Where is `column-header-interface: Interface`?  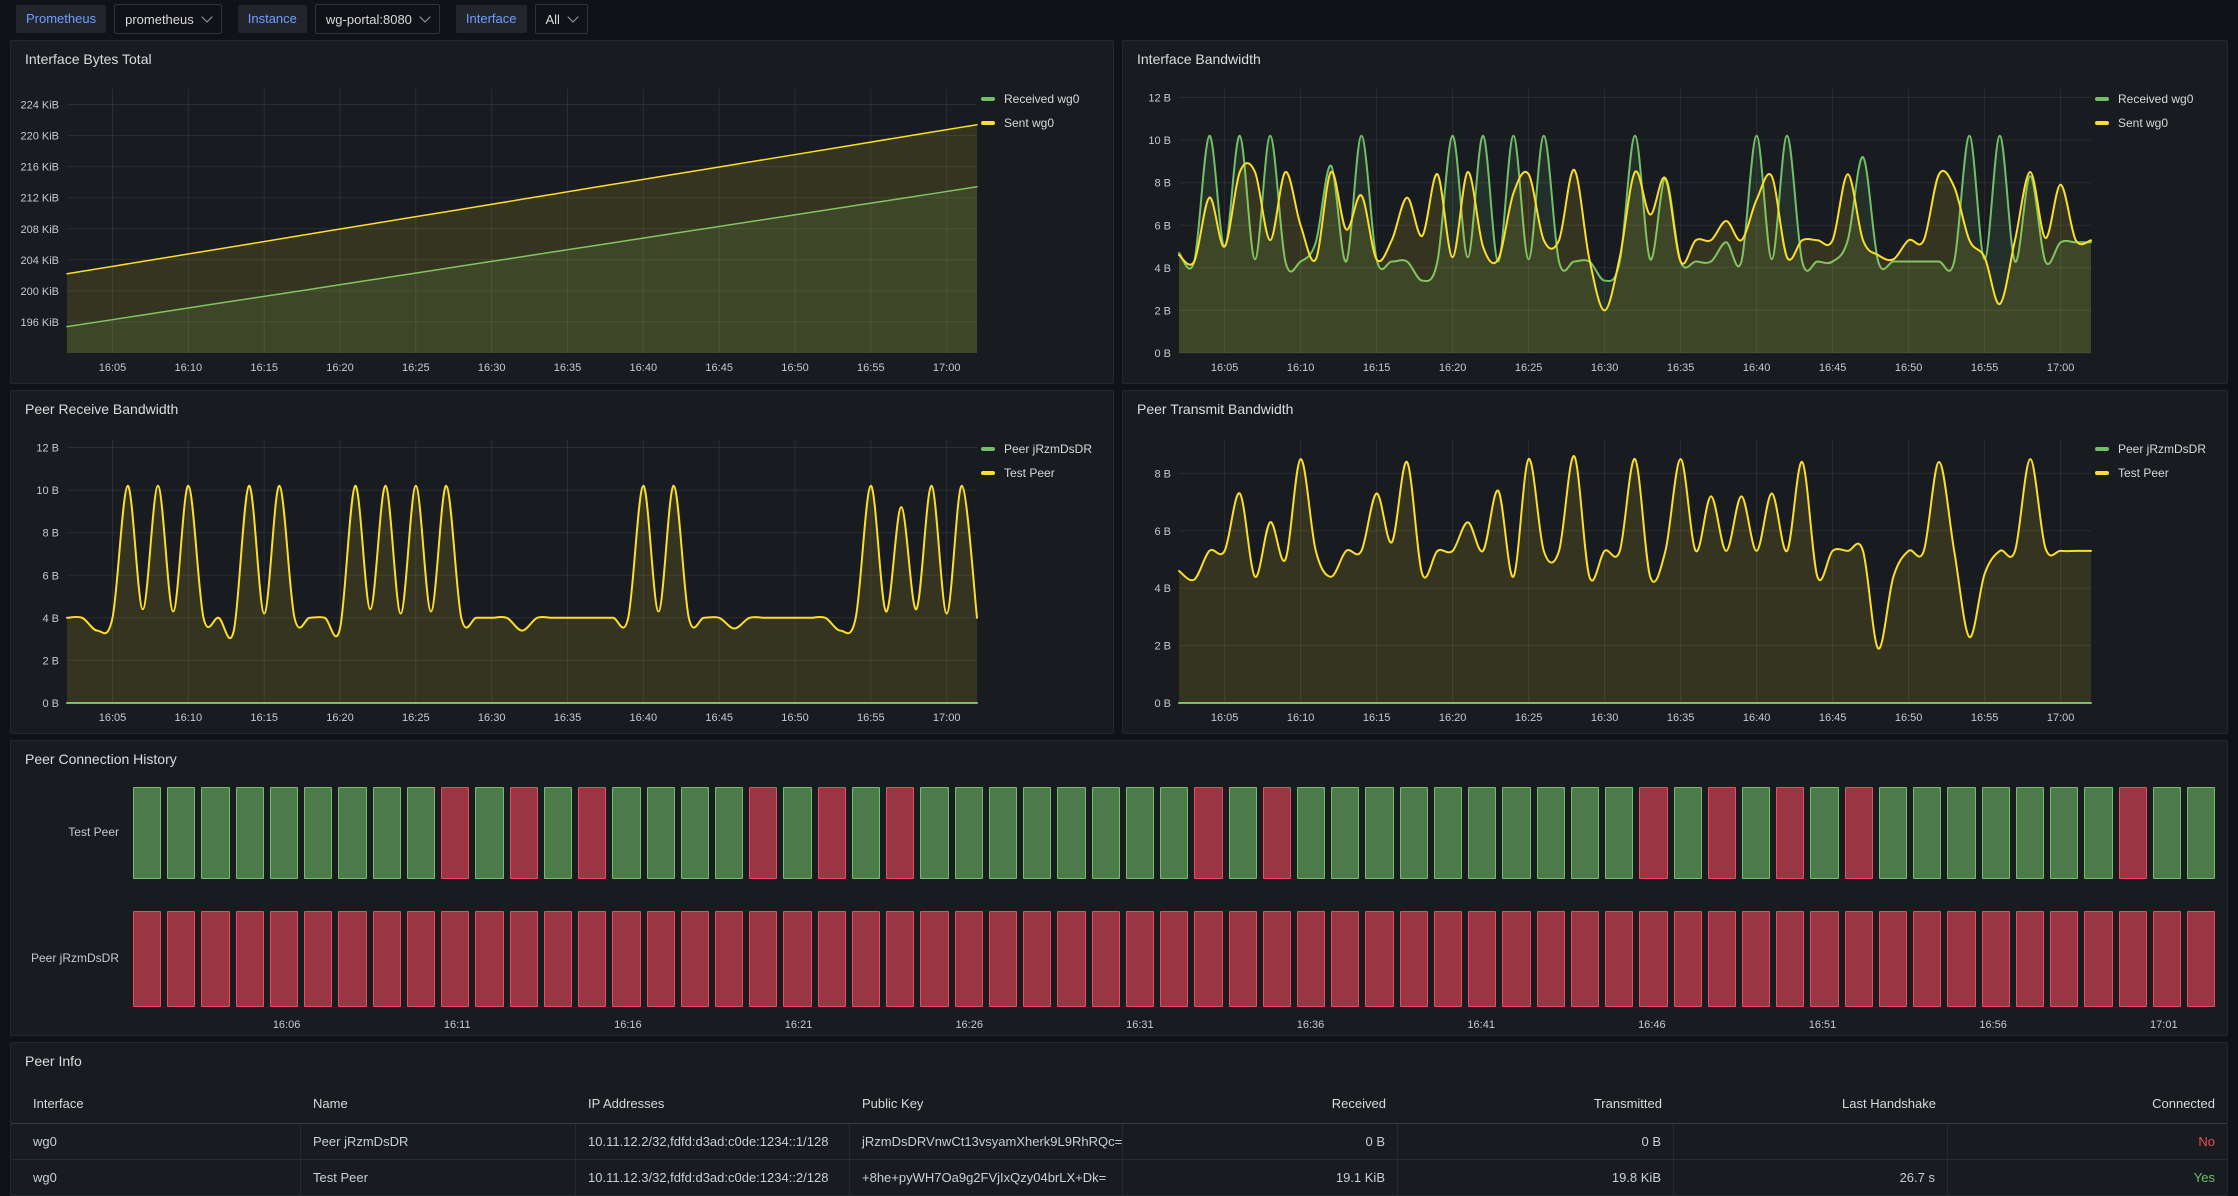 column-header-interface: Interface is located at coordinates (58, 1103).